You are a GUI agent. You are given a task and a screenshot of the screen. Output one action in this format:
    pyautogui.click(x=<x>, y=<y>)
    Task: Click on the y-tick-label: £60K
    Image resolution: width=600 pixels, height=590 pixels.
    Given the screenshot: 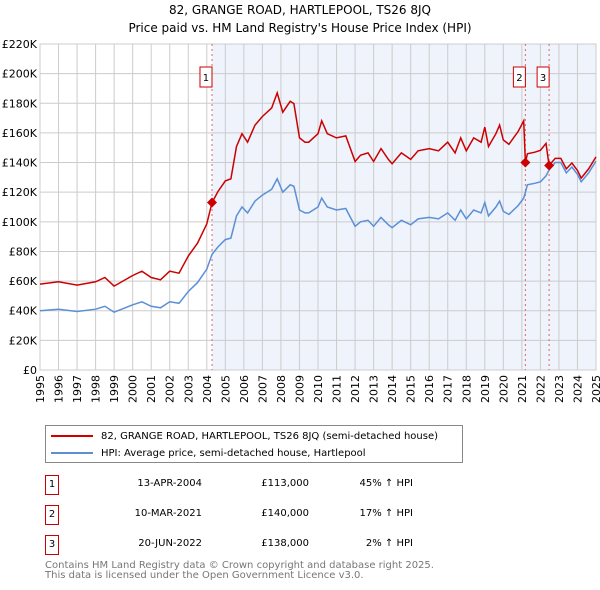 What is the action you would take?
    pyautogui.click(x=23, y=281)
    